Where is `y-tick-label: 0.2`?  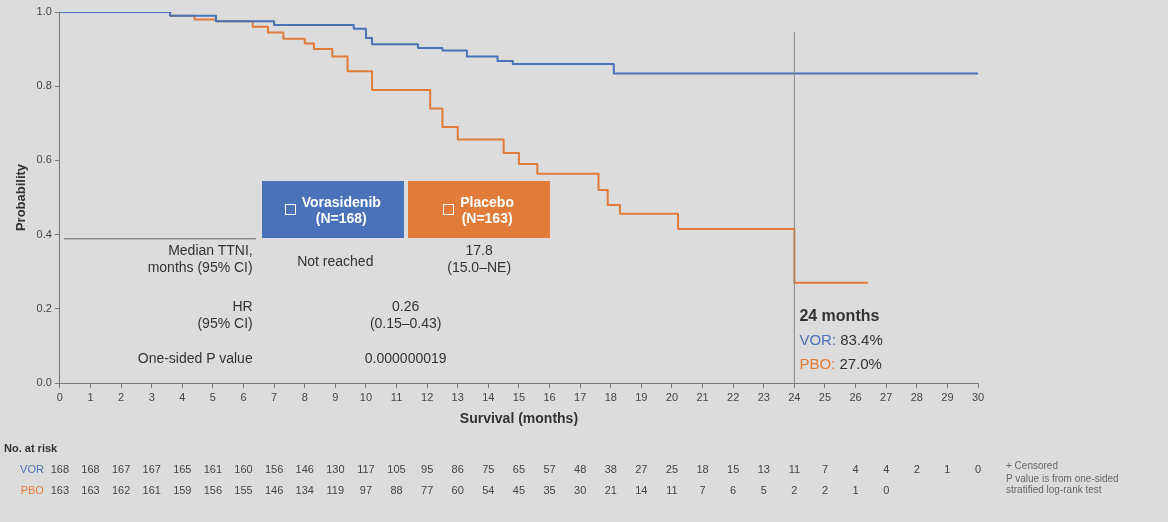 y-tick-label: 0.2 is located at coordinates (44, 307).